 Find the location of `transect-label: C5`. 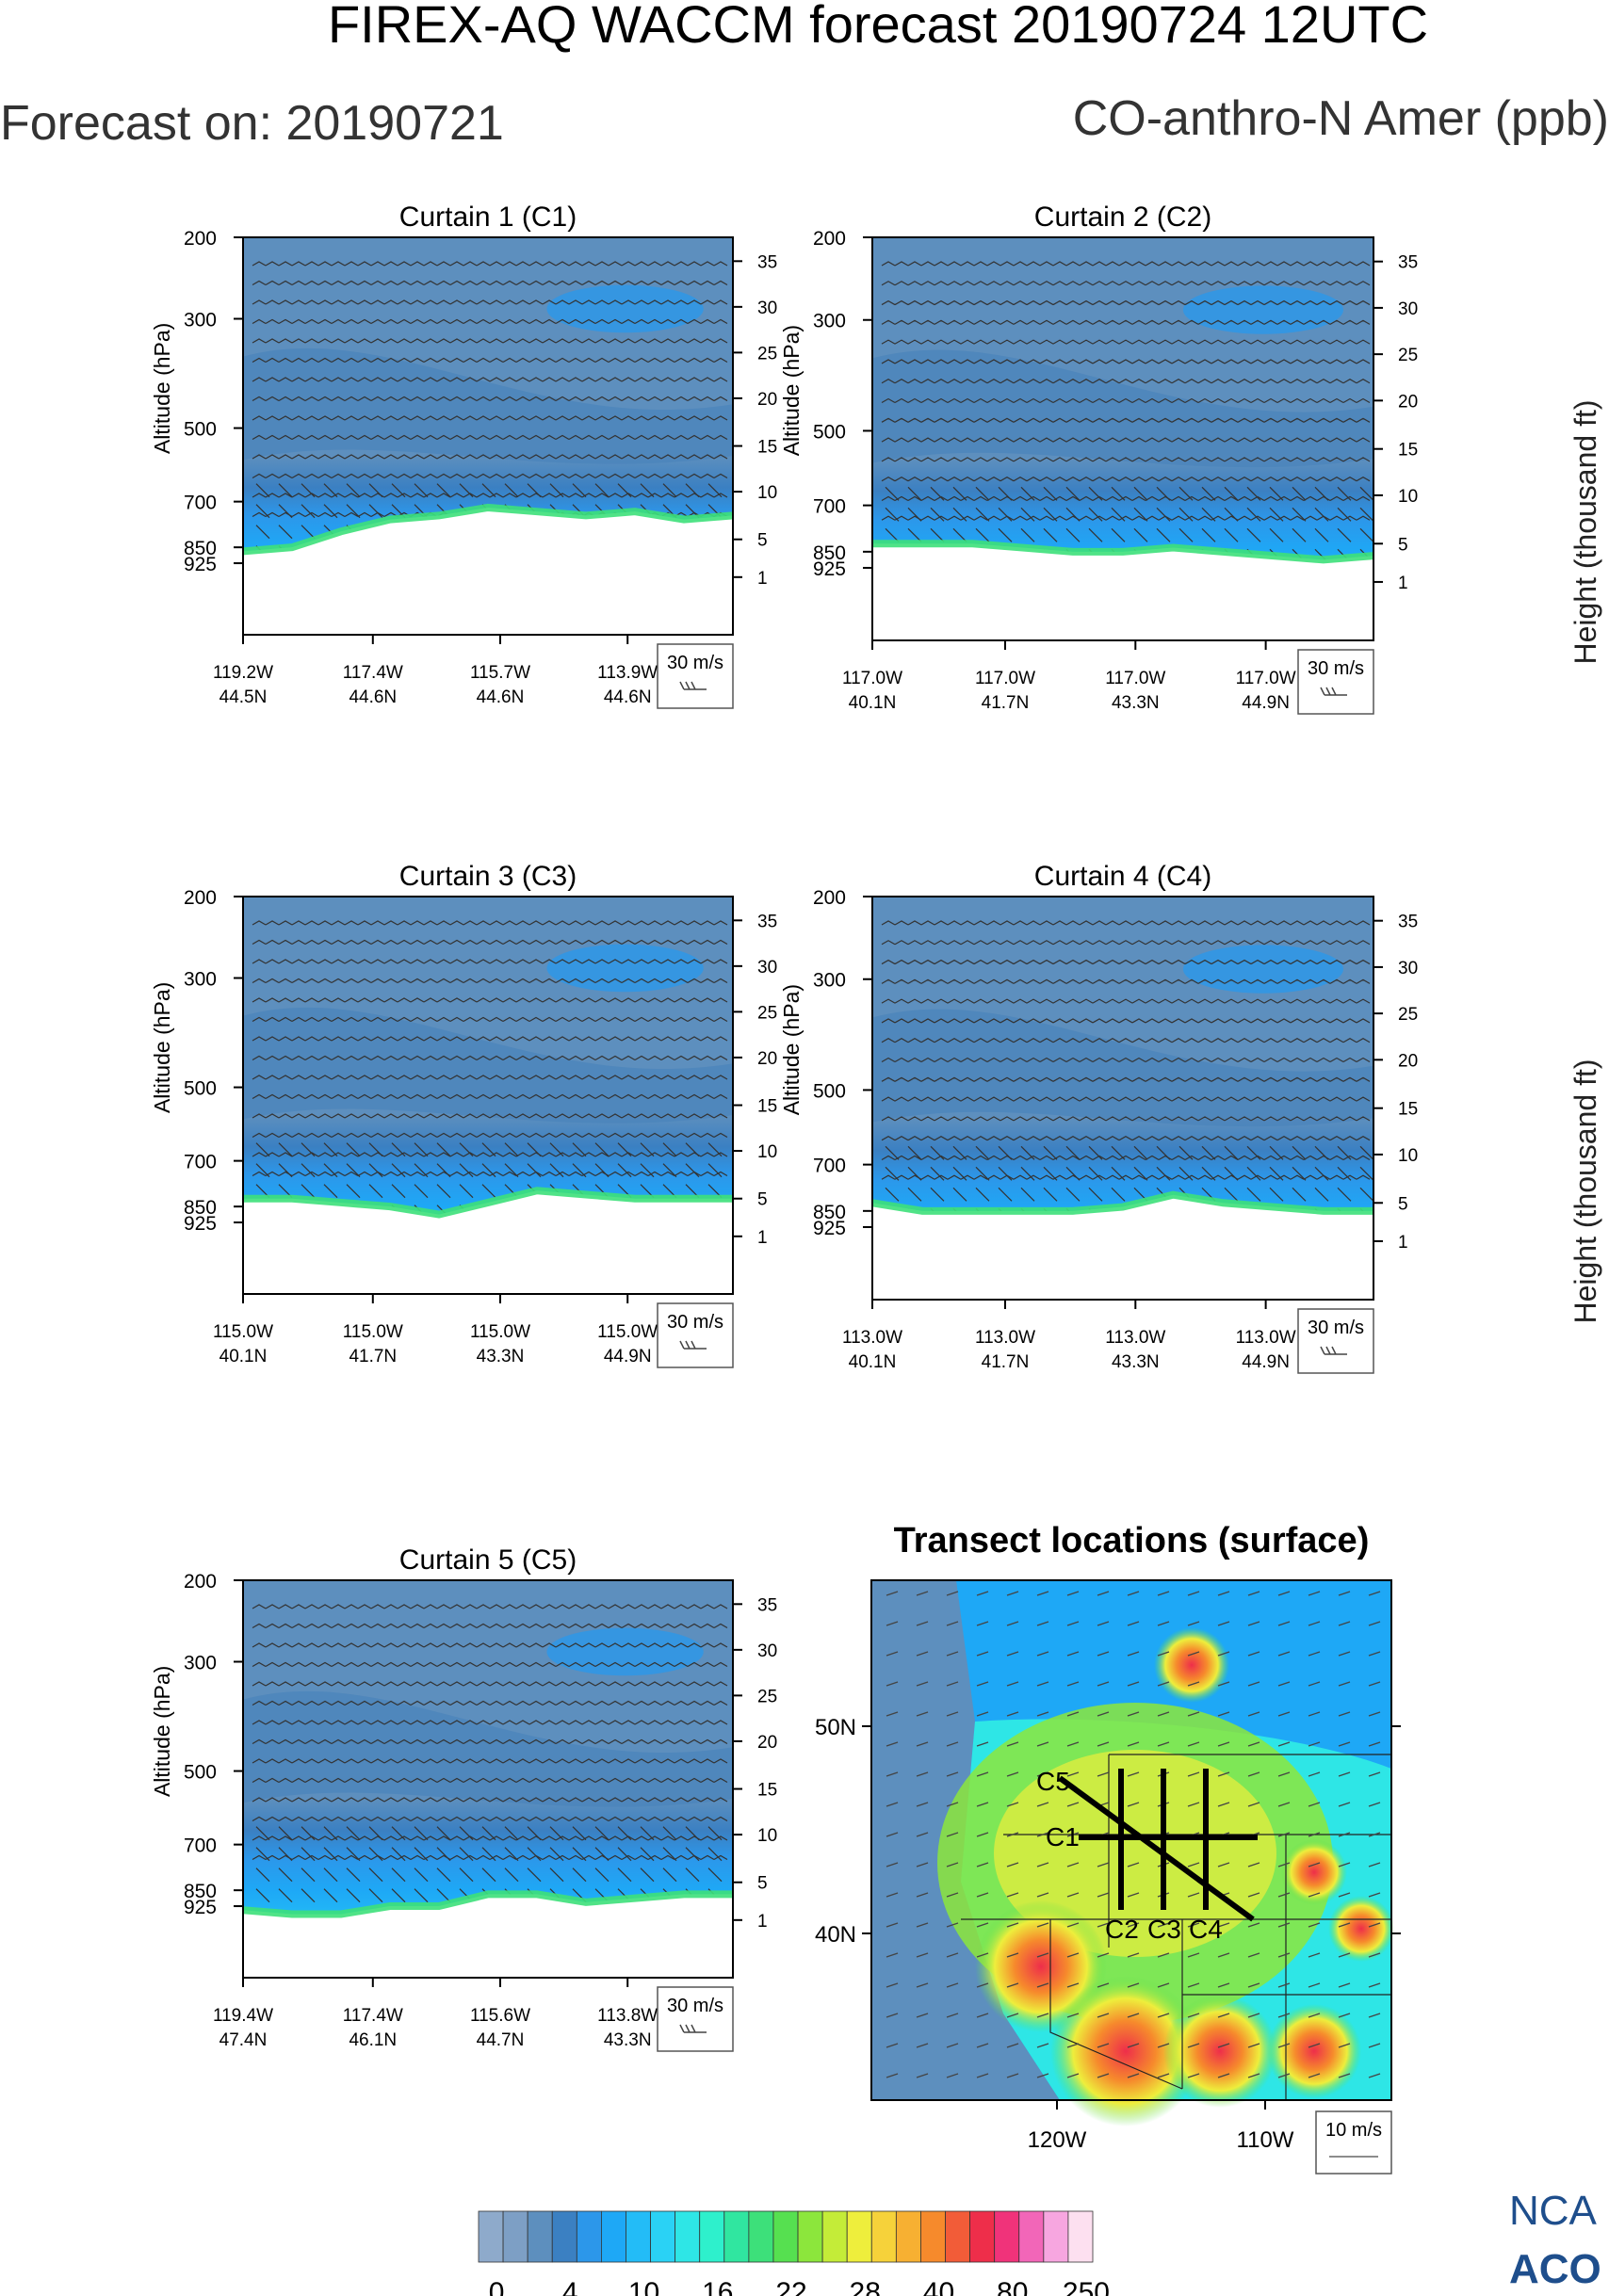

transect-label: C5 is located at coordinates (1053, 1781).